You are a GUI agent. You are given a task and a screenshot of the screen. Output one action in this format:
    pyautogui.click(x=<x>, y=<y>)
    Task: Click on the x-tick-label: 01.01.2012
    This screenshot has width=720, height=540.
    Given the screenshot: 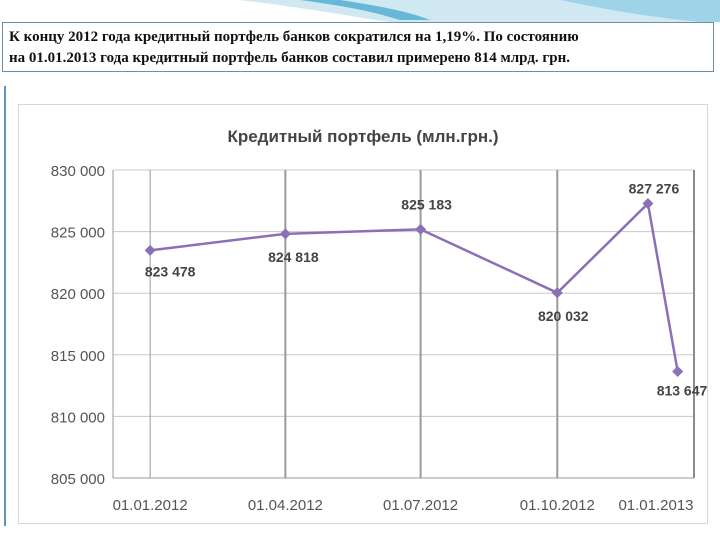 What is the action you would take?
    pyautogui.click(x=150, y=505)
    